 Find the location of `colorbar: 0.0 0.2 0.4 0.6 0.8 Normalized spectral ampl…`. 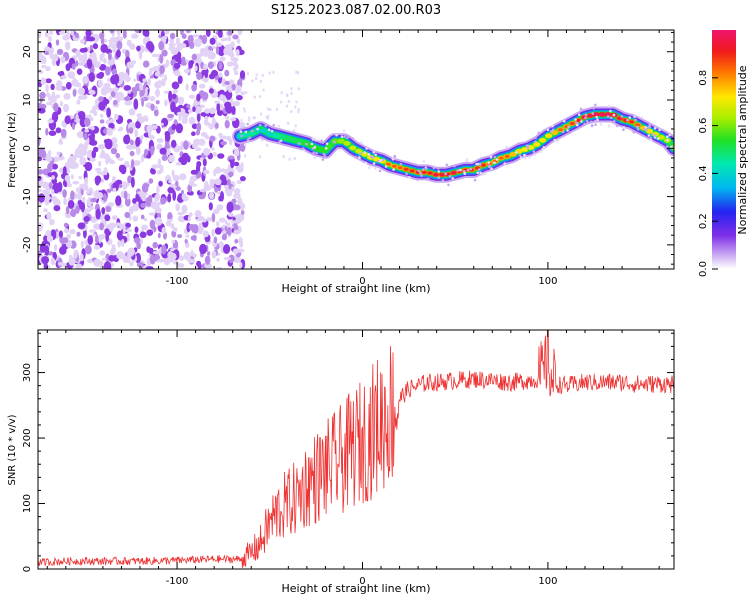

colorbar: 0.0 0.2 0.4 0.6 0.8 Normalized spectral ampl… is located at coordinates (723, 153).